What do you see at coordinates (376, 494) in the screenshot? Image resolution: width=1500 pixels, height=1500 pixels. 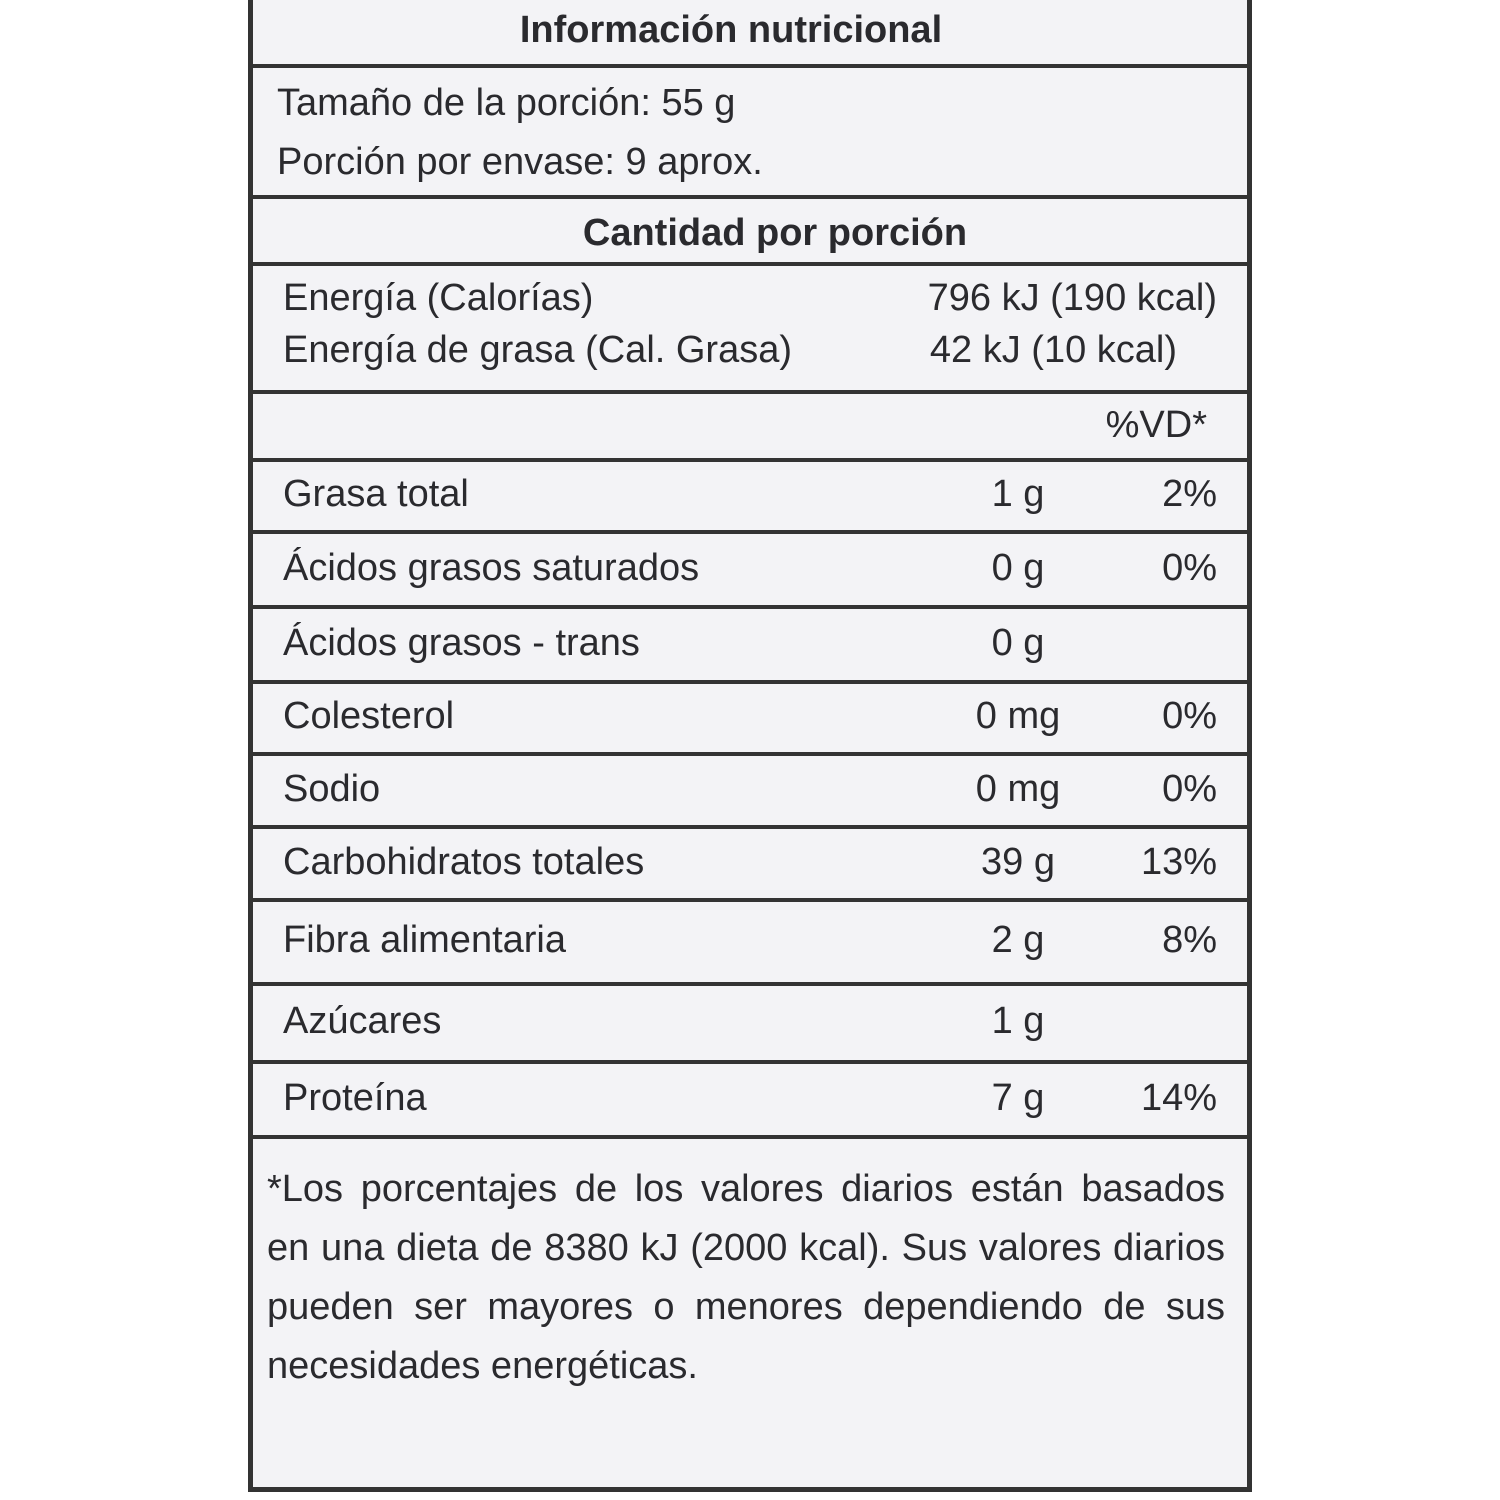 I see `nutrient-name: Grasa total` at bounding box center [376, 494].